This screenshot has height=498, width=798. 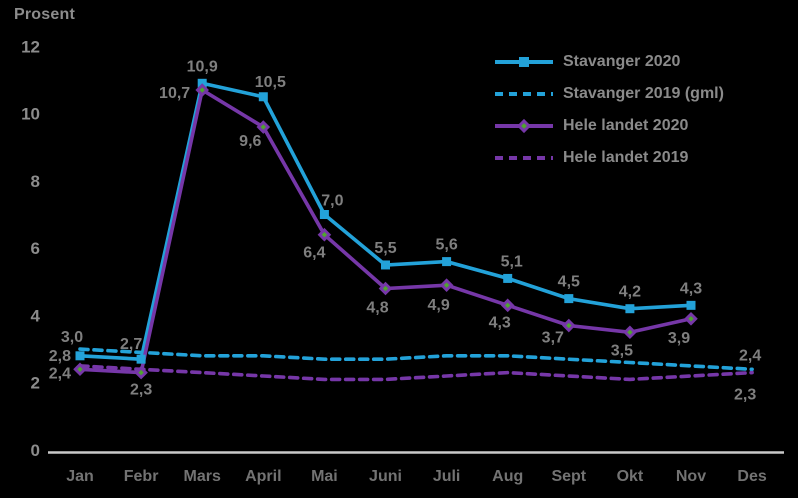 What do you see at coordinates (263, 476) in the screenshot?
I see `x-tick-label-april: April` at bounding box center [263, 476].